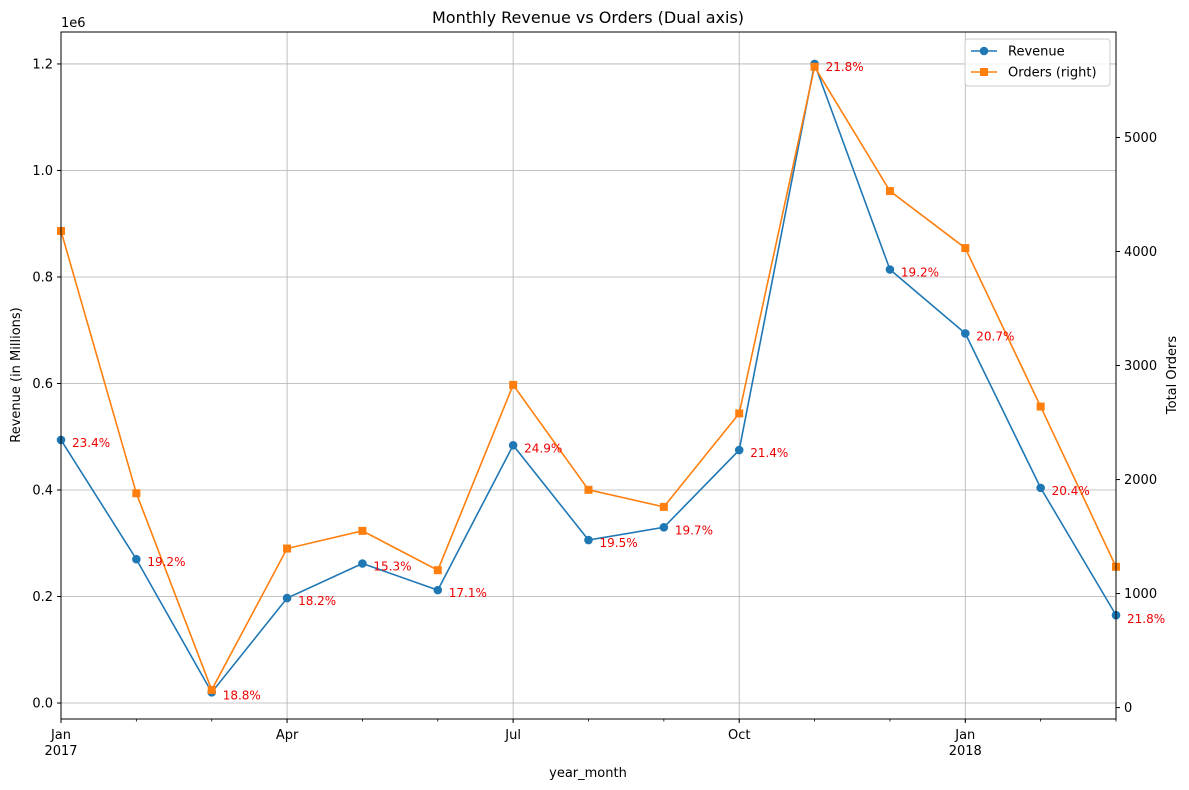  I want to click on legend-marker-orders, so click(984, 72).